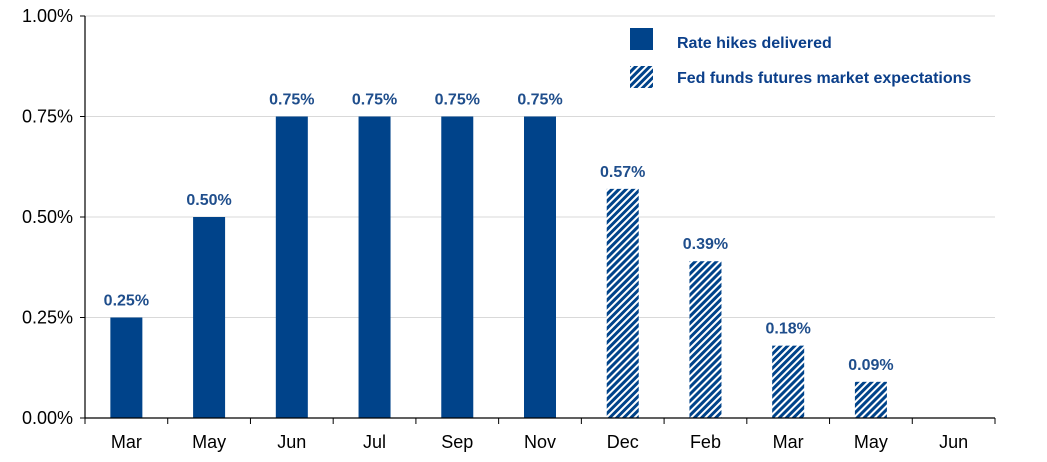 This screenshot has height=462, width=1047. What do you see at coordinates (787, 329) in the screenshot?
I see `data-label: 0.18%` at bounding box center [787, 329].